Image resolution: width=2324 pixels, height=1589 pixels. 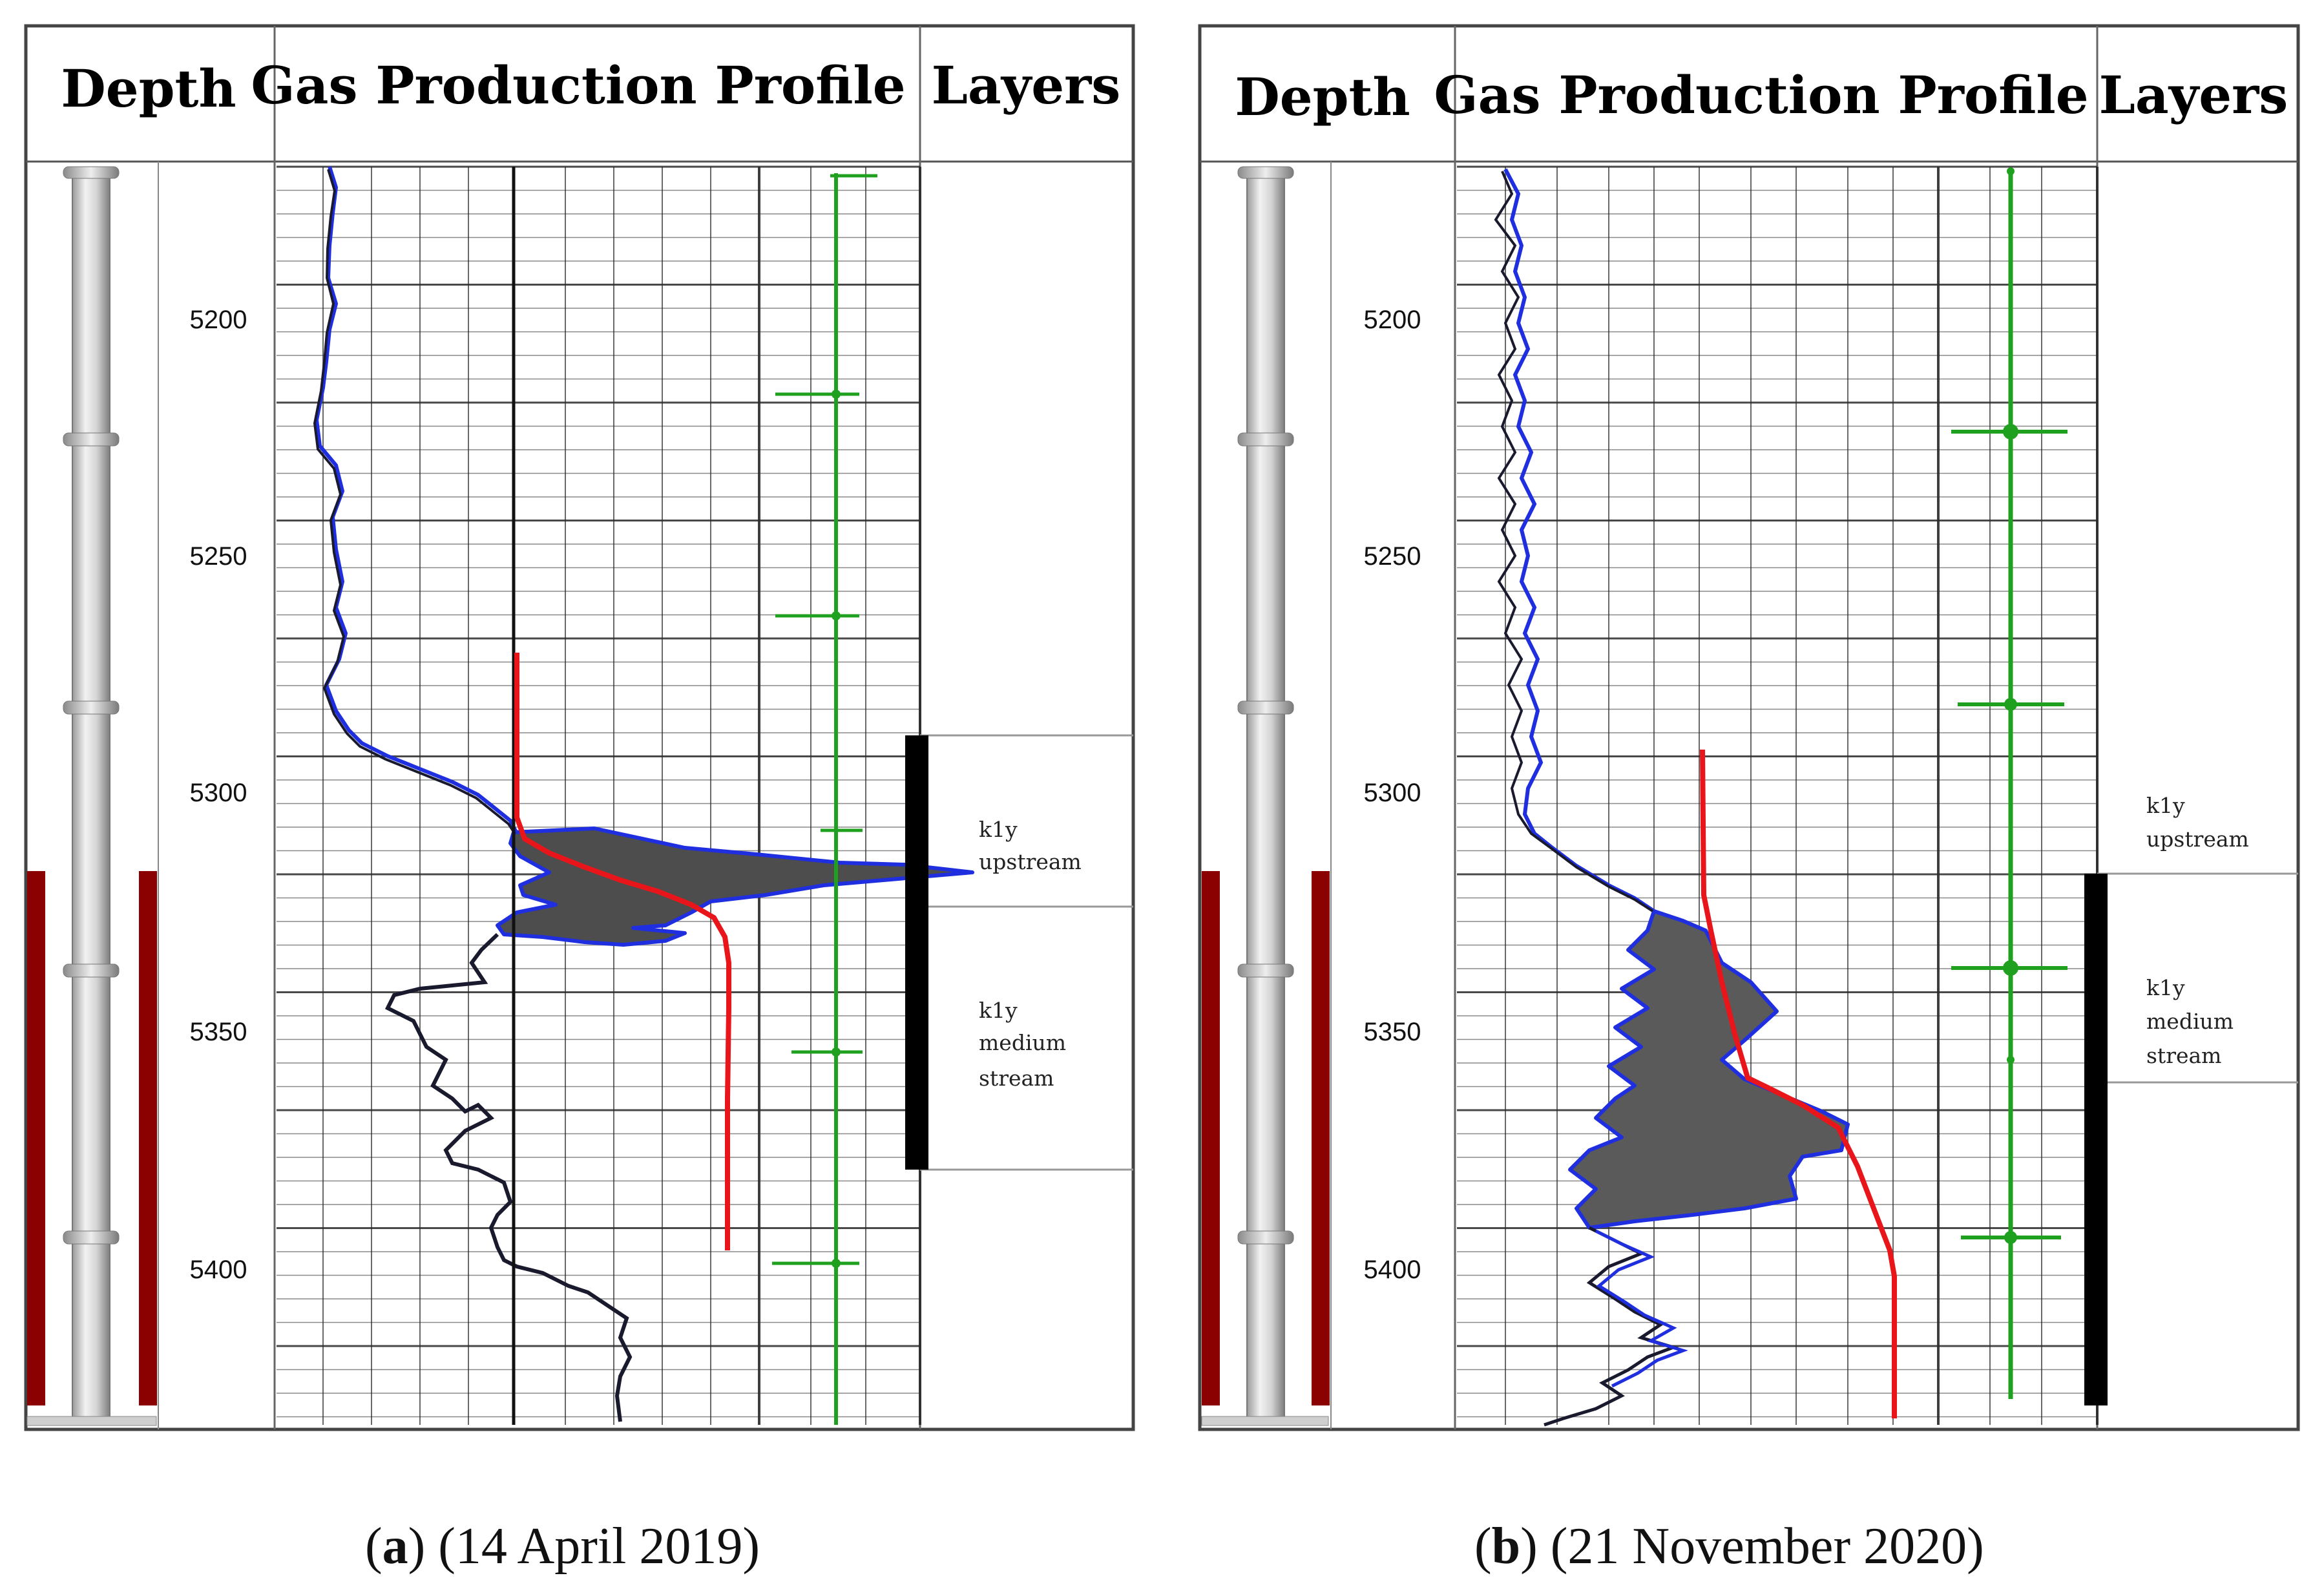 I want to click on panel-a-green-track, so click(x=825, y=799).